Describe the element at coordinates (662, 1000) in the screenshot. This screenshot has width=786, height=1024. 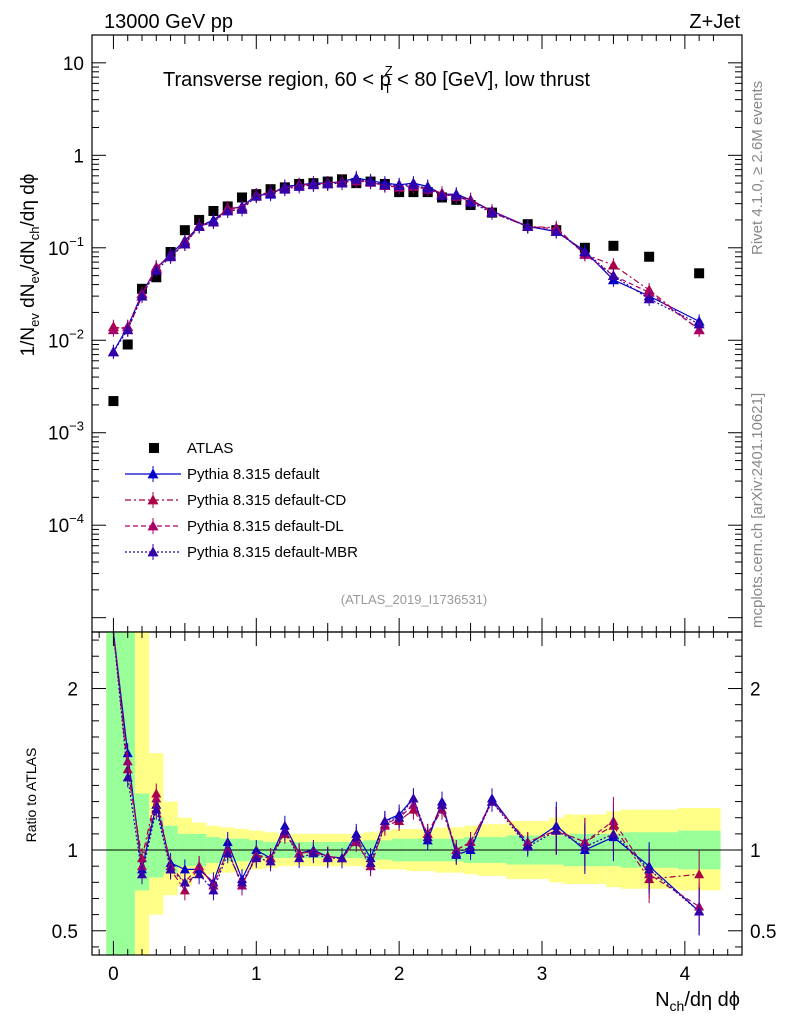
I see `xlabel-part-a: N` at that location.